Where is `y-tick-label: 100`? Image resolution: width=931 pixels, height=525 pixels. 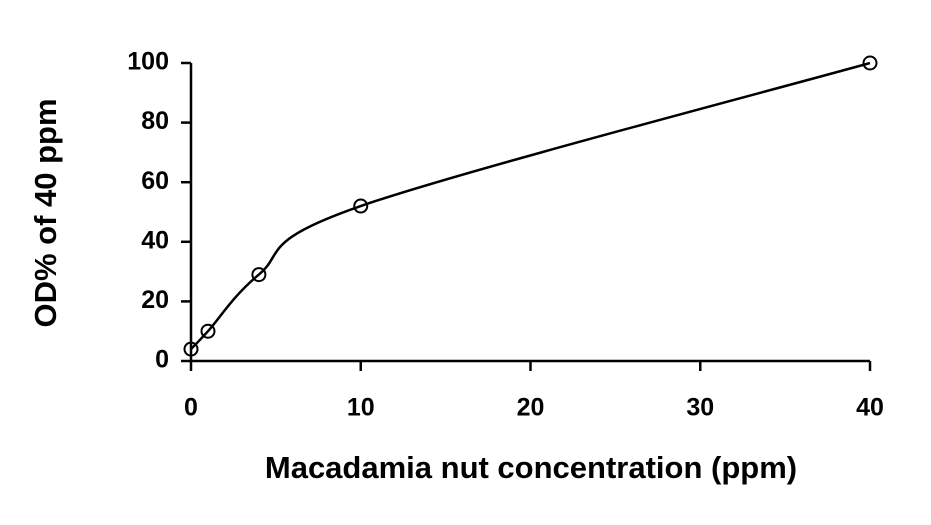
y-tick-label: 100 is located at coordinates (148, 62).